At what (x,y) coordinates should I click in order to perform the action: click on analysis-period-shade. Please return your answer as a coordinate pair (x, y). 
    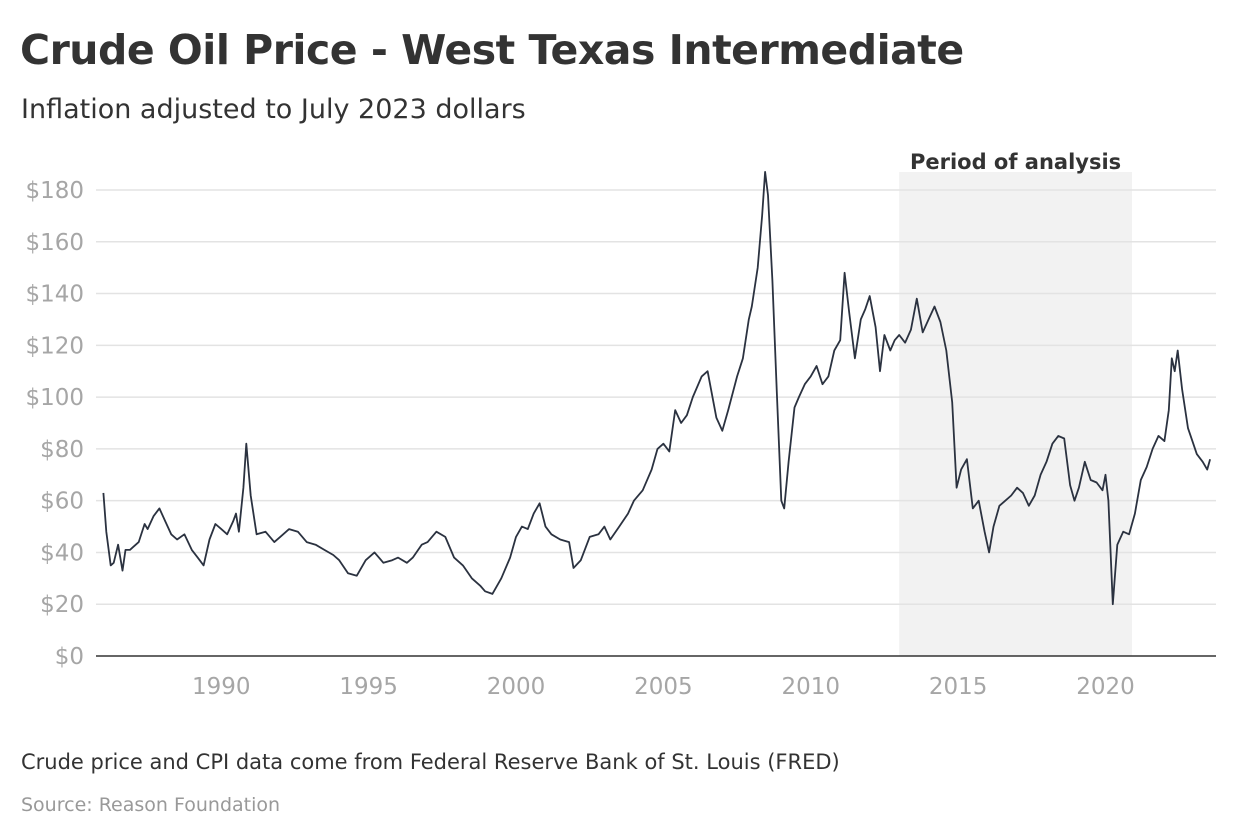
    Looking at the image, I should click on (1015, 414).